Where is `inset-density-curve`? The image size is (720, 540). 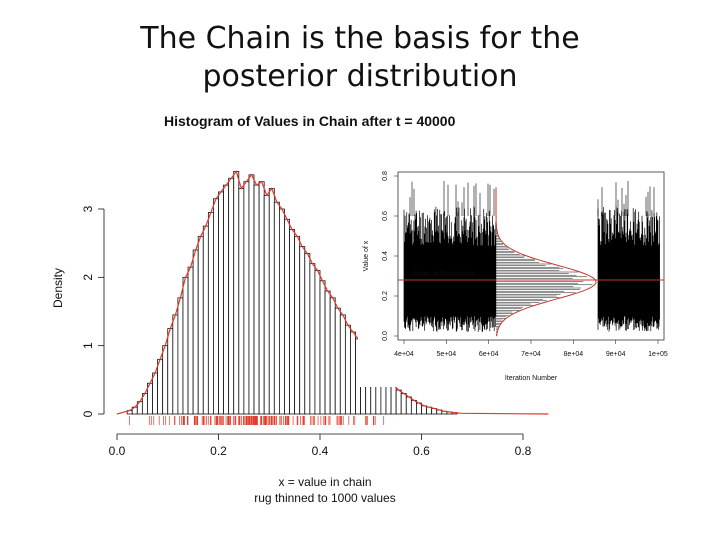
inset-density-curve is located at coordinates (546, 262).